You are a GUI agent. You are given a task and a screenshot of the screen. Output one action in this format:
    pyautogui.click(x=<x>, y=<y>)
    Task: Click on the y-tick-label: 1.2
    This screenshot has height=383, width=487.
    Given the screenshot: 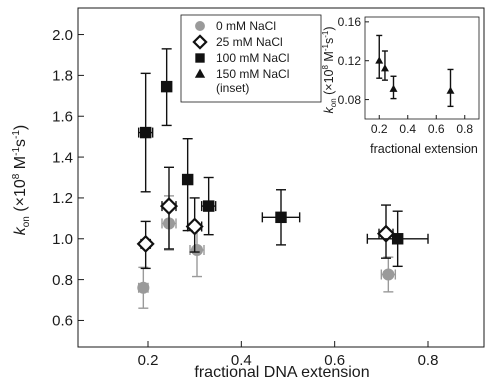 What is the action you would take?
    pyautogui.click(x=62, y=198)
    